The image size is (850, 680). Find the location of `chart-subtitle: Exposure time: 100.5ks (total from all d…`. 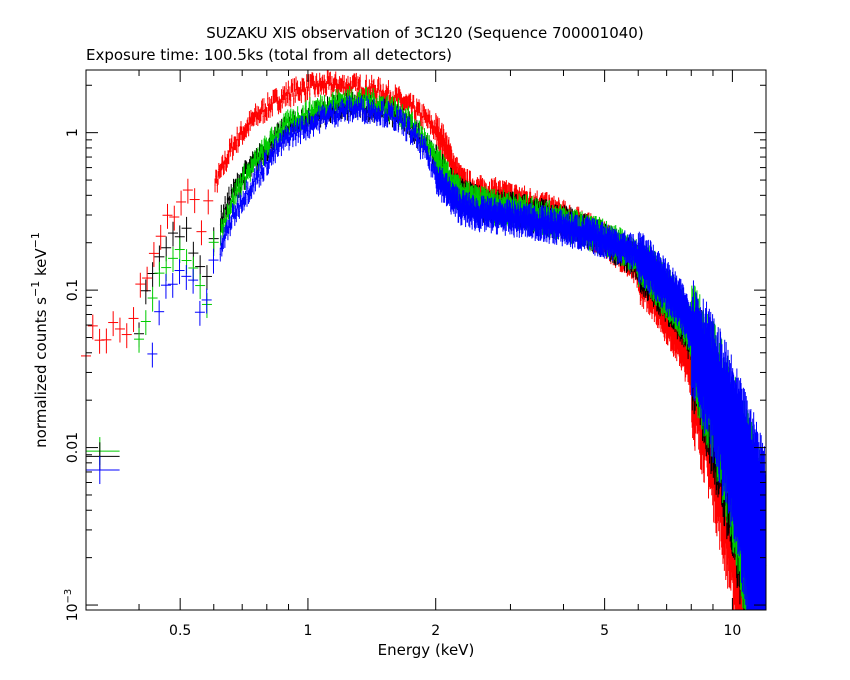

chart-subtitle: Exposure time: 100.5ks (total from all d… is located at coordinates (269, 55).